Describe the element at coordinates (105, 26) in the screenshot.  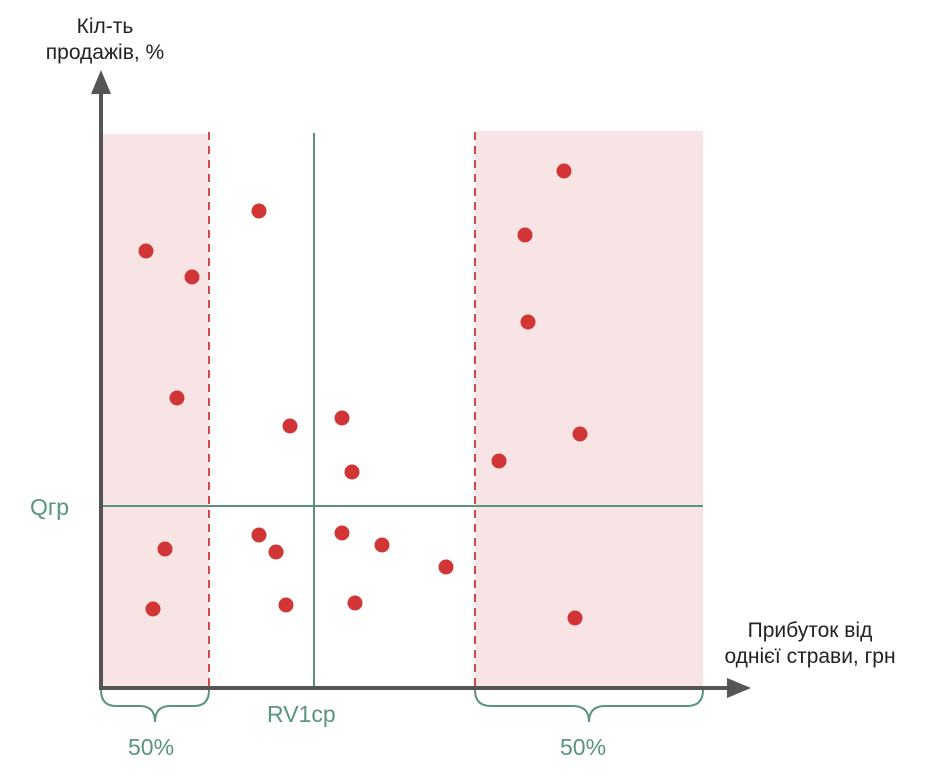
I see `y-axis-label-line1: Кіл-ть` at that location.